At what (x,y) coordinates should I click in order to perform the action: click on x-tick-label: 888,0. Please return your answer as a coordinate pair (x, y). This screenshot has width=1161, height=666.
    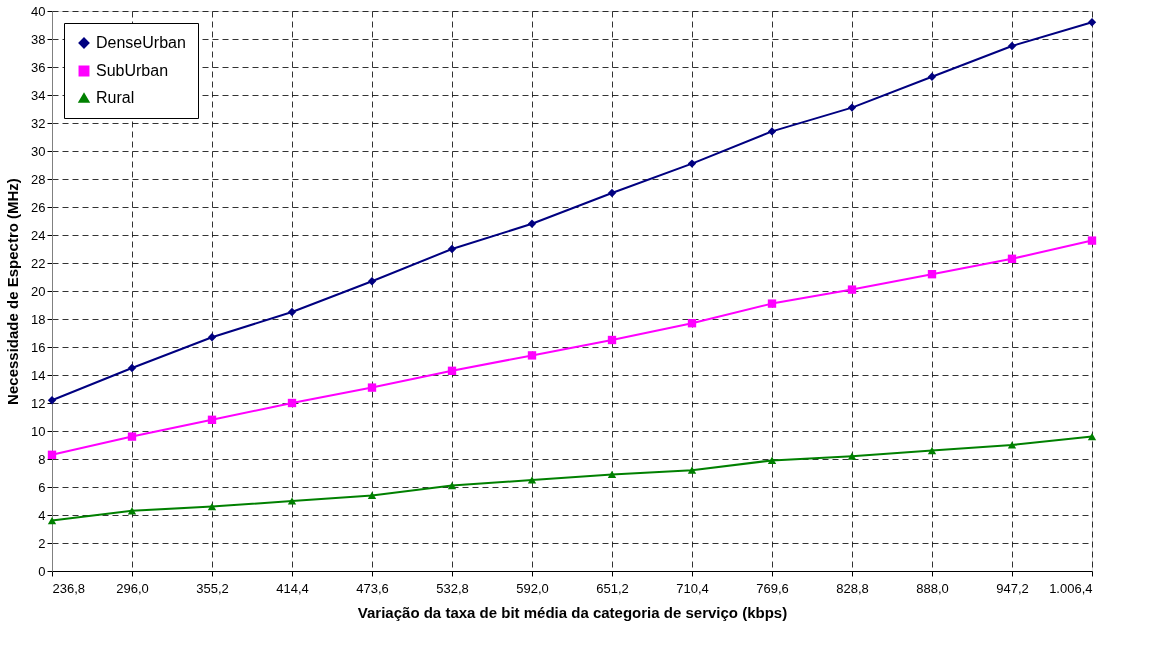
    Looking at the image, I should click on (932, 588).